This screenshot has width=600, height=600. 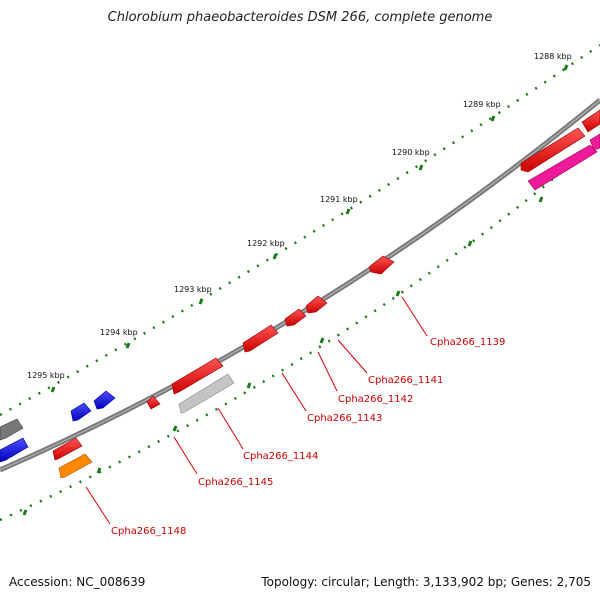 What do you see at coordinates (75, 466) in the screenshot?
I see `gene-cds-orange` at bounding box center [75, 466].